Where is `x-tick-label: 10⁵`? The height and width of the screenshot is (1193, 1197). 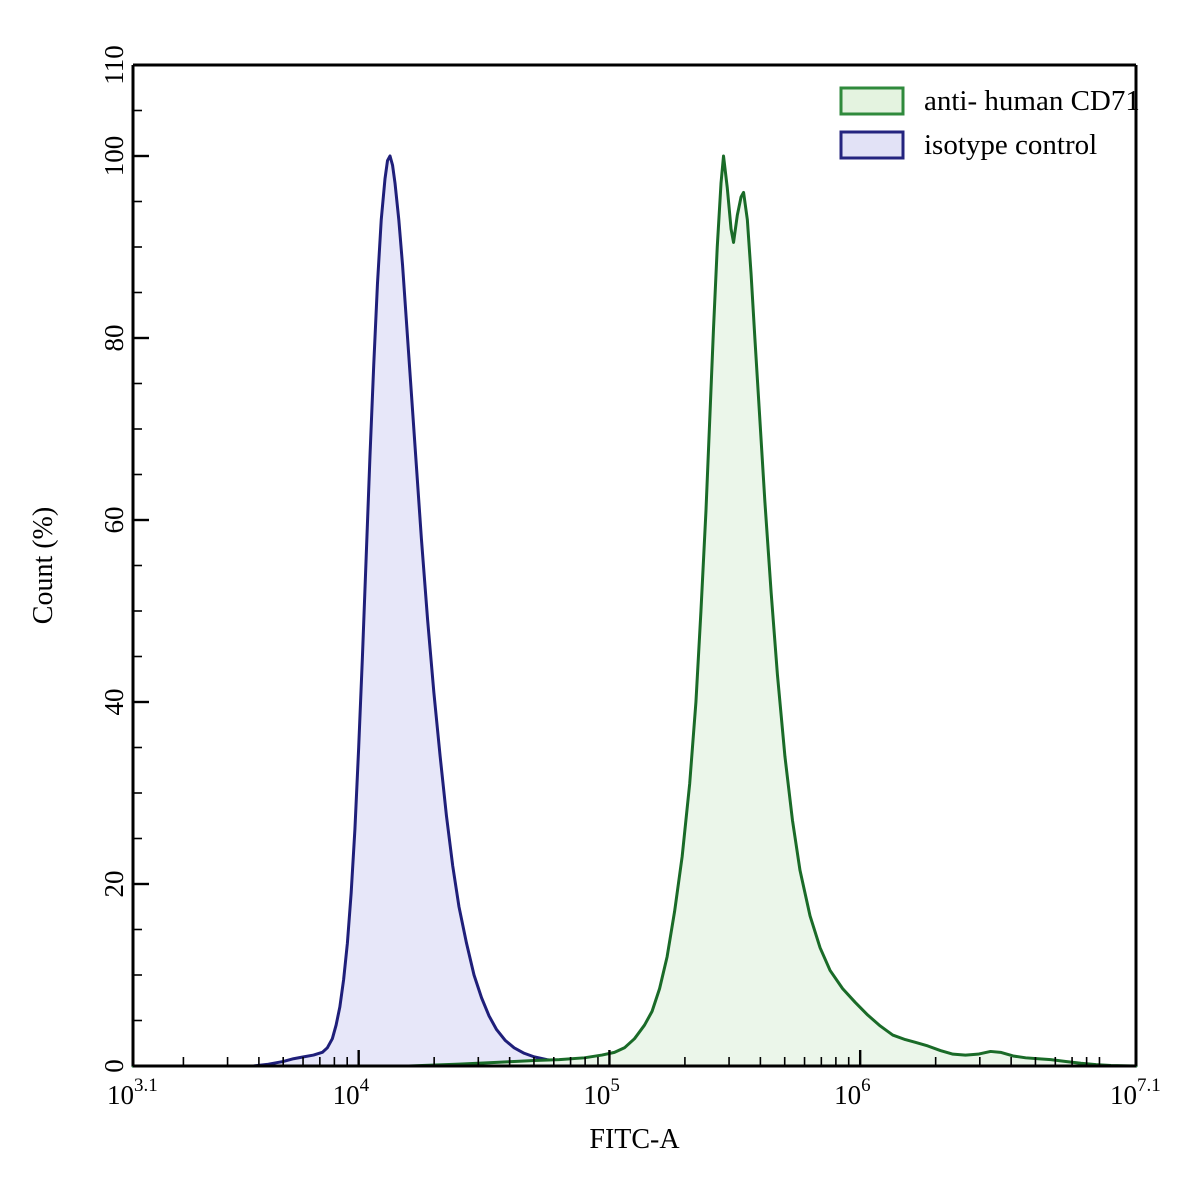
x-tick-label: 10⁵ is located at coordinates (601, 1092).